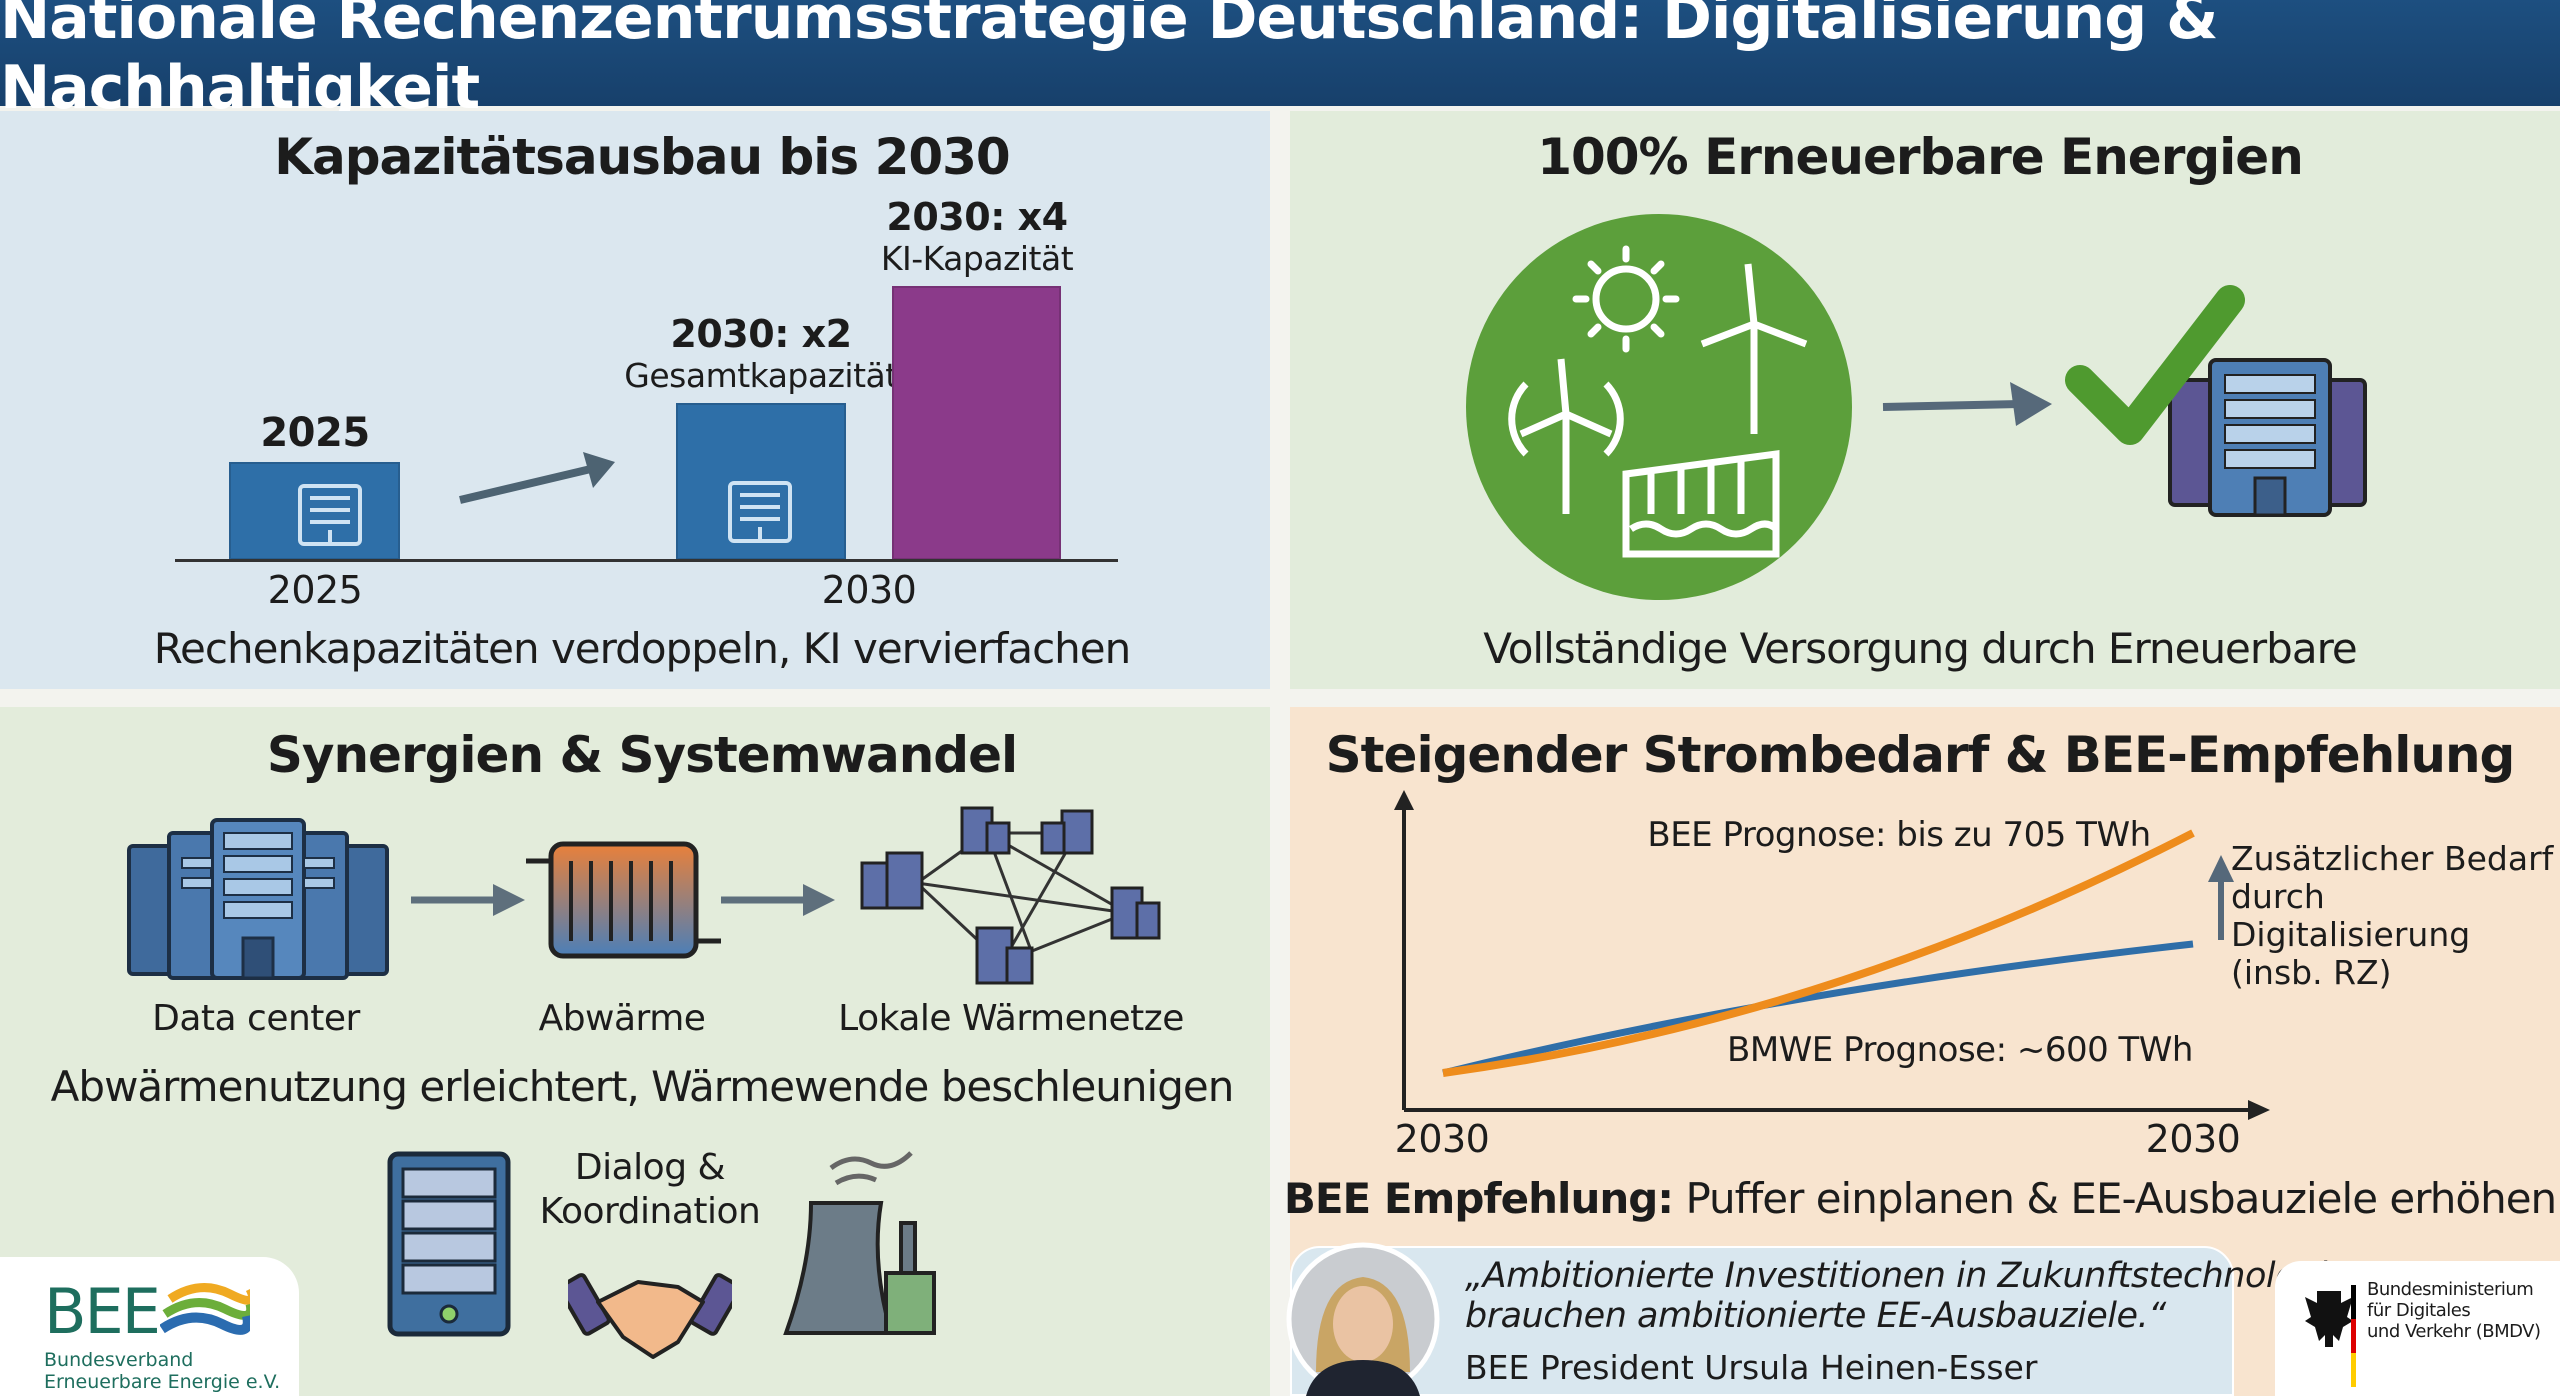  Describe the element at coordinates (2311, 972) in the screenshot. I see `additional-demand-line: (insb. RZ)` at that location.